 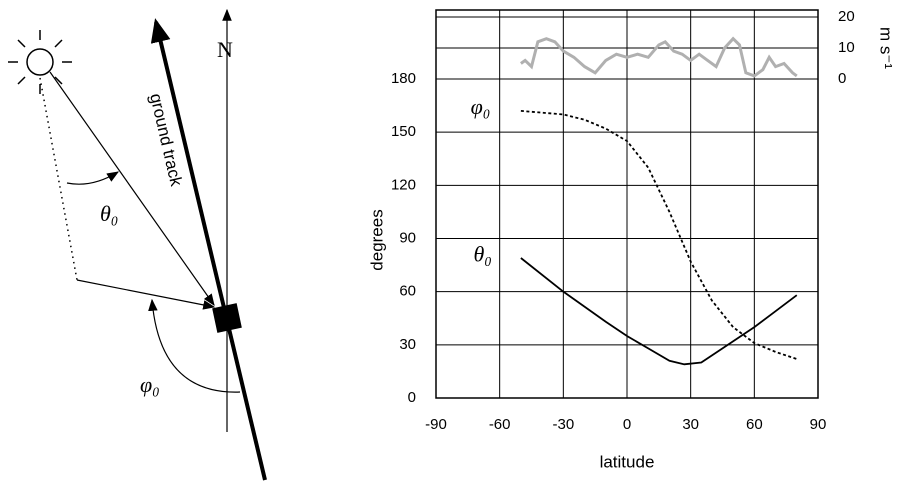 I want to click on y-tick-label: 150, so click(x=403, y=131).